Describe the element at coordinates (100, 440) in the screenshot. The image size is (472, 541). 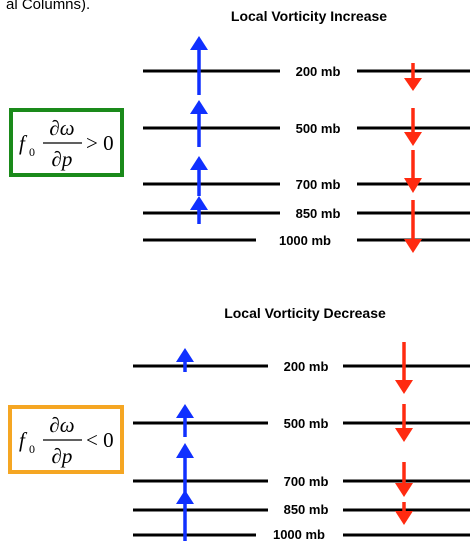
I see `formula-relation: < 0` at that location.